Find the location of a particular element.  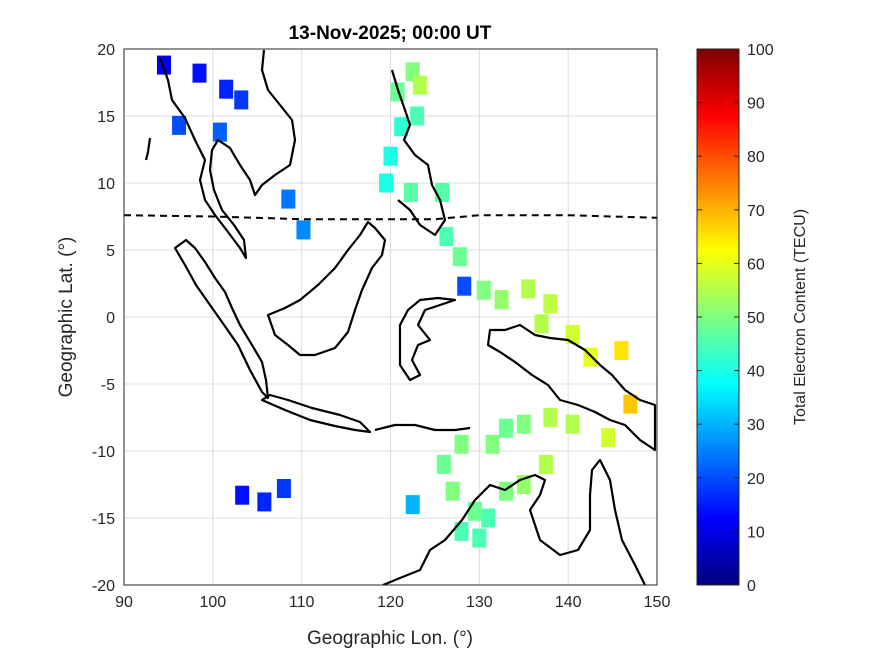

y-tick-label: -15 is located at coordinates (103, 519).